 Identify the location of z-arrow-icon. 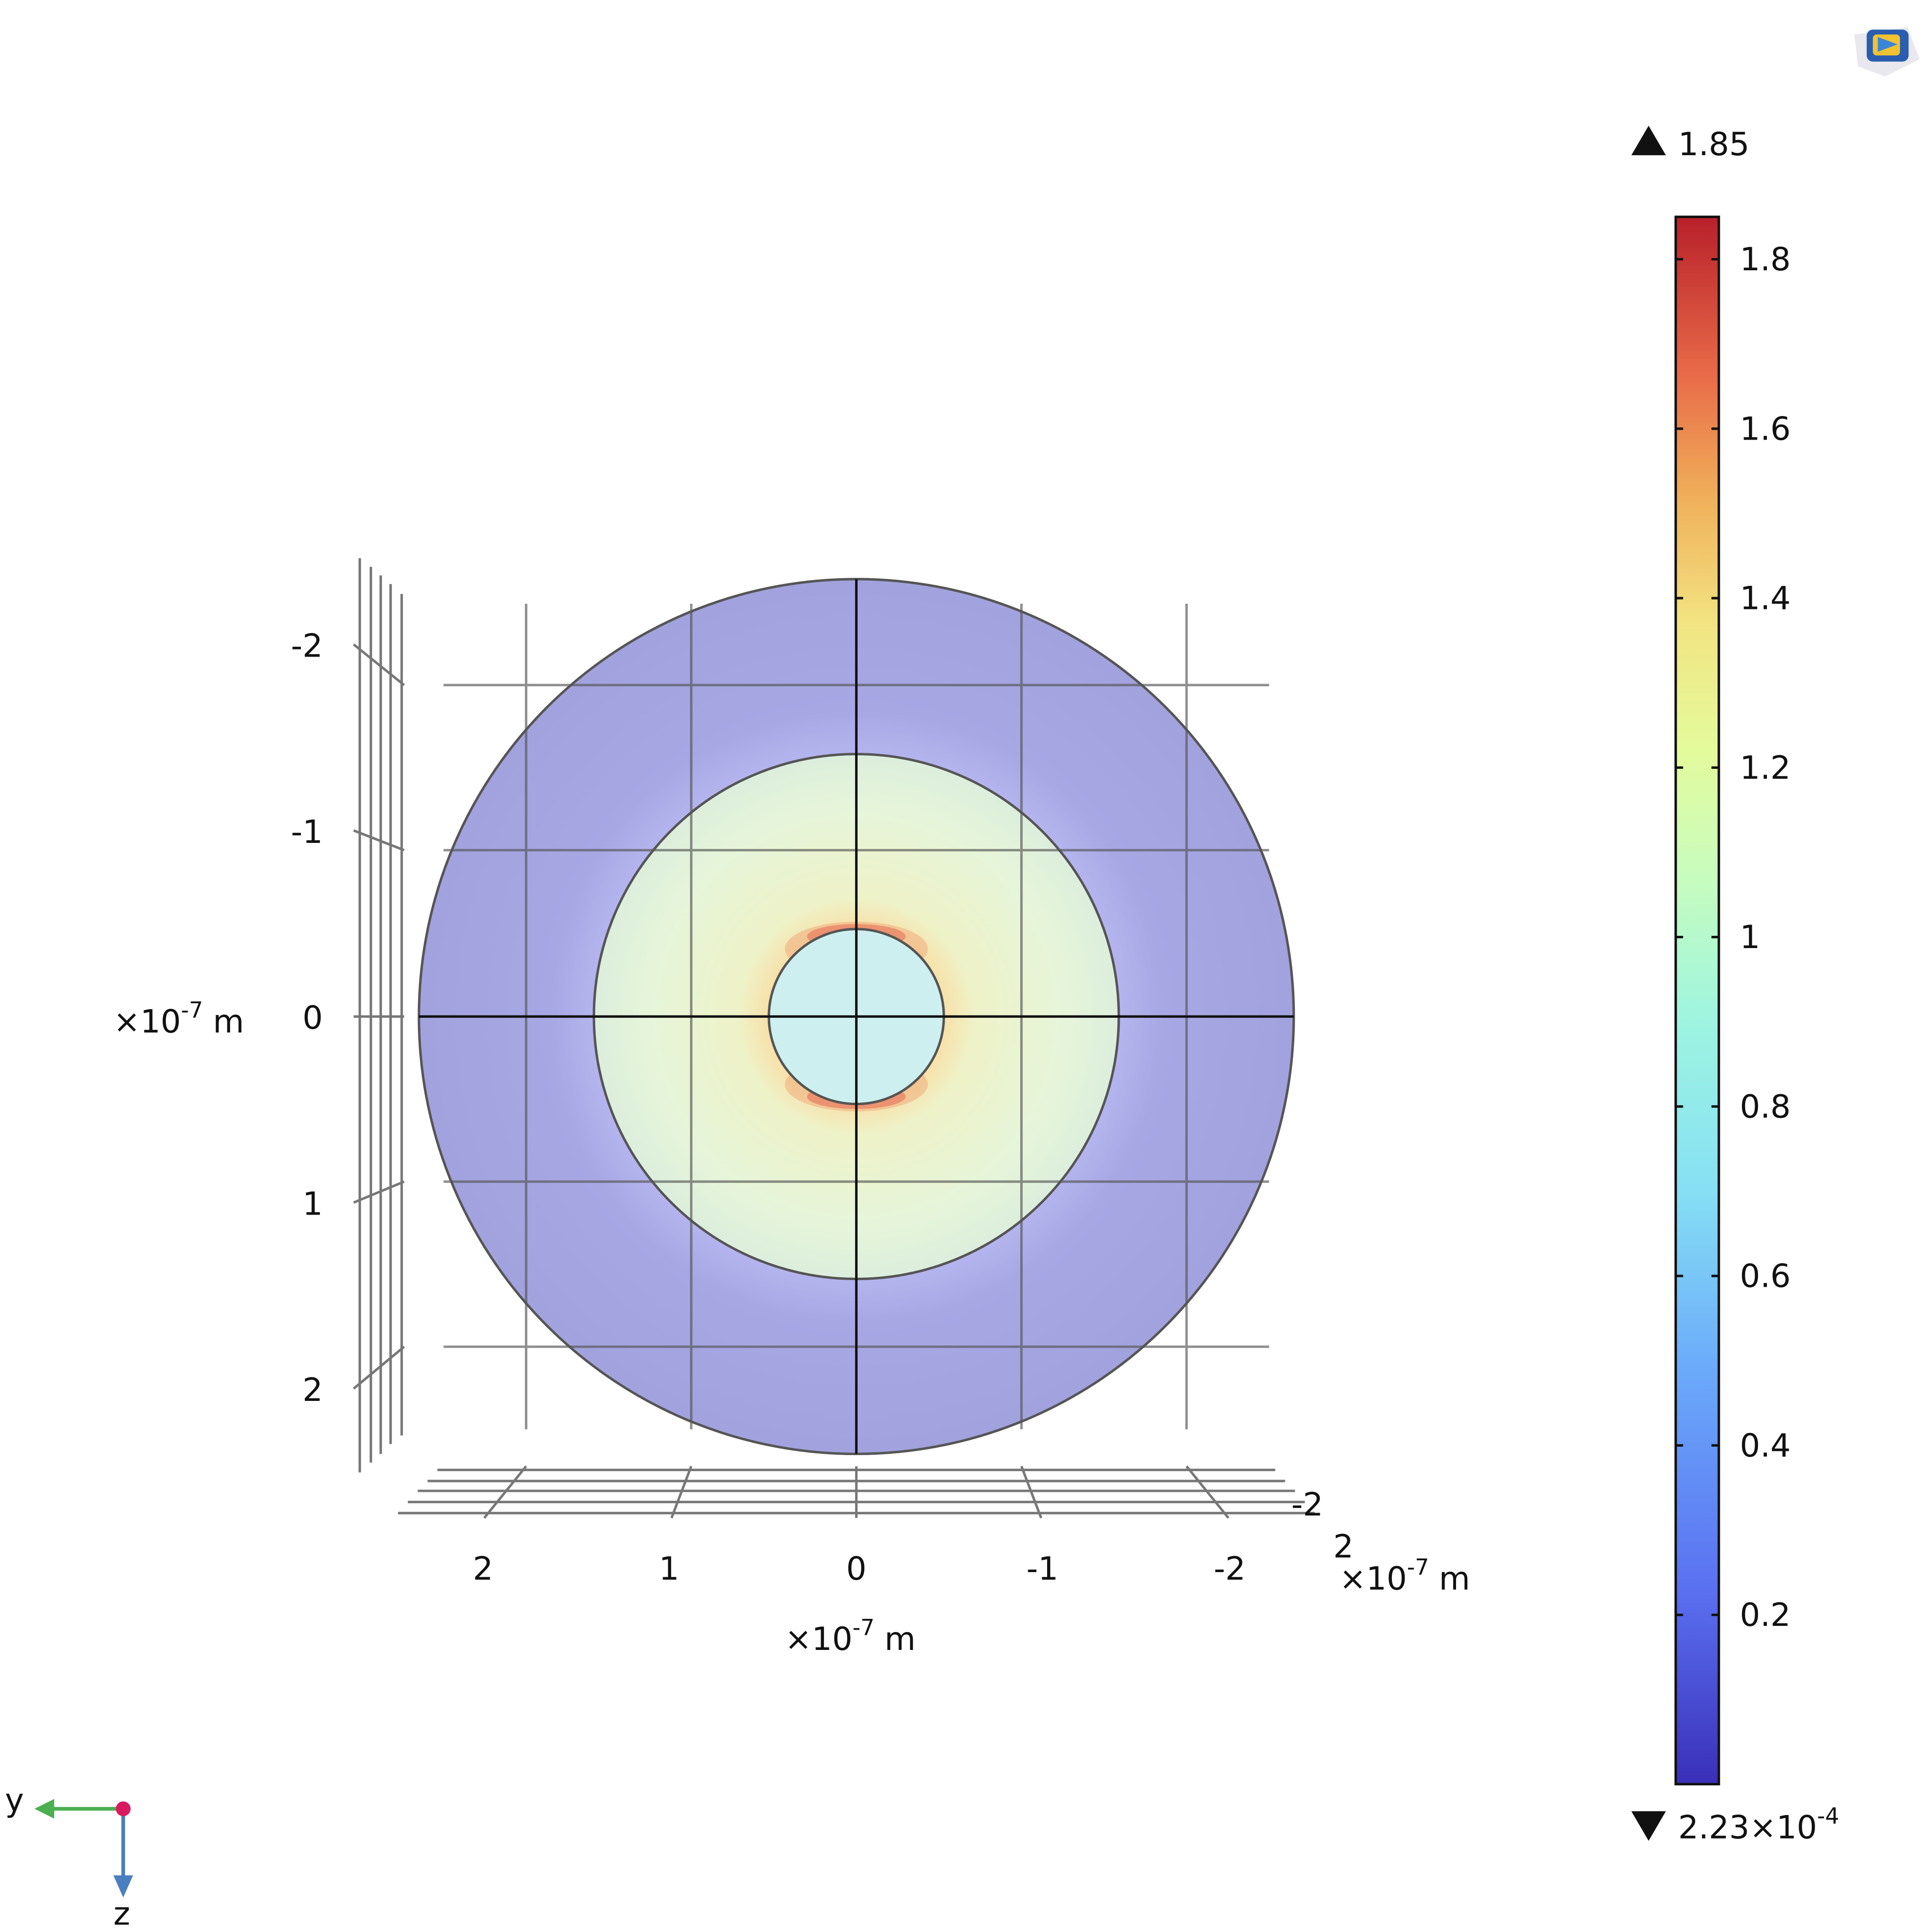
(123, 1887).